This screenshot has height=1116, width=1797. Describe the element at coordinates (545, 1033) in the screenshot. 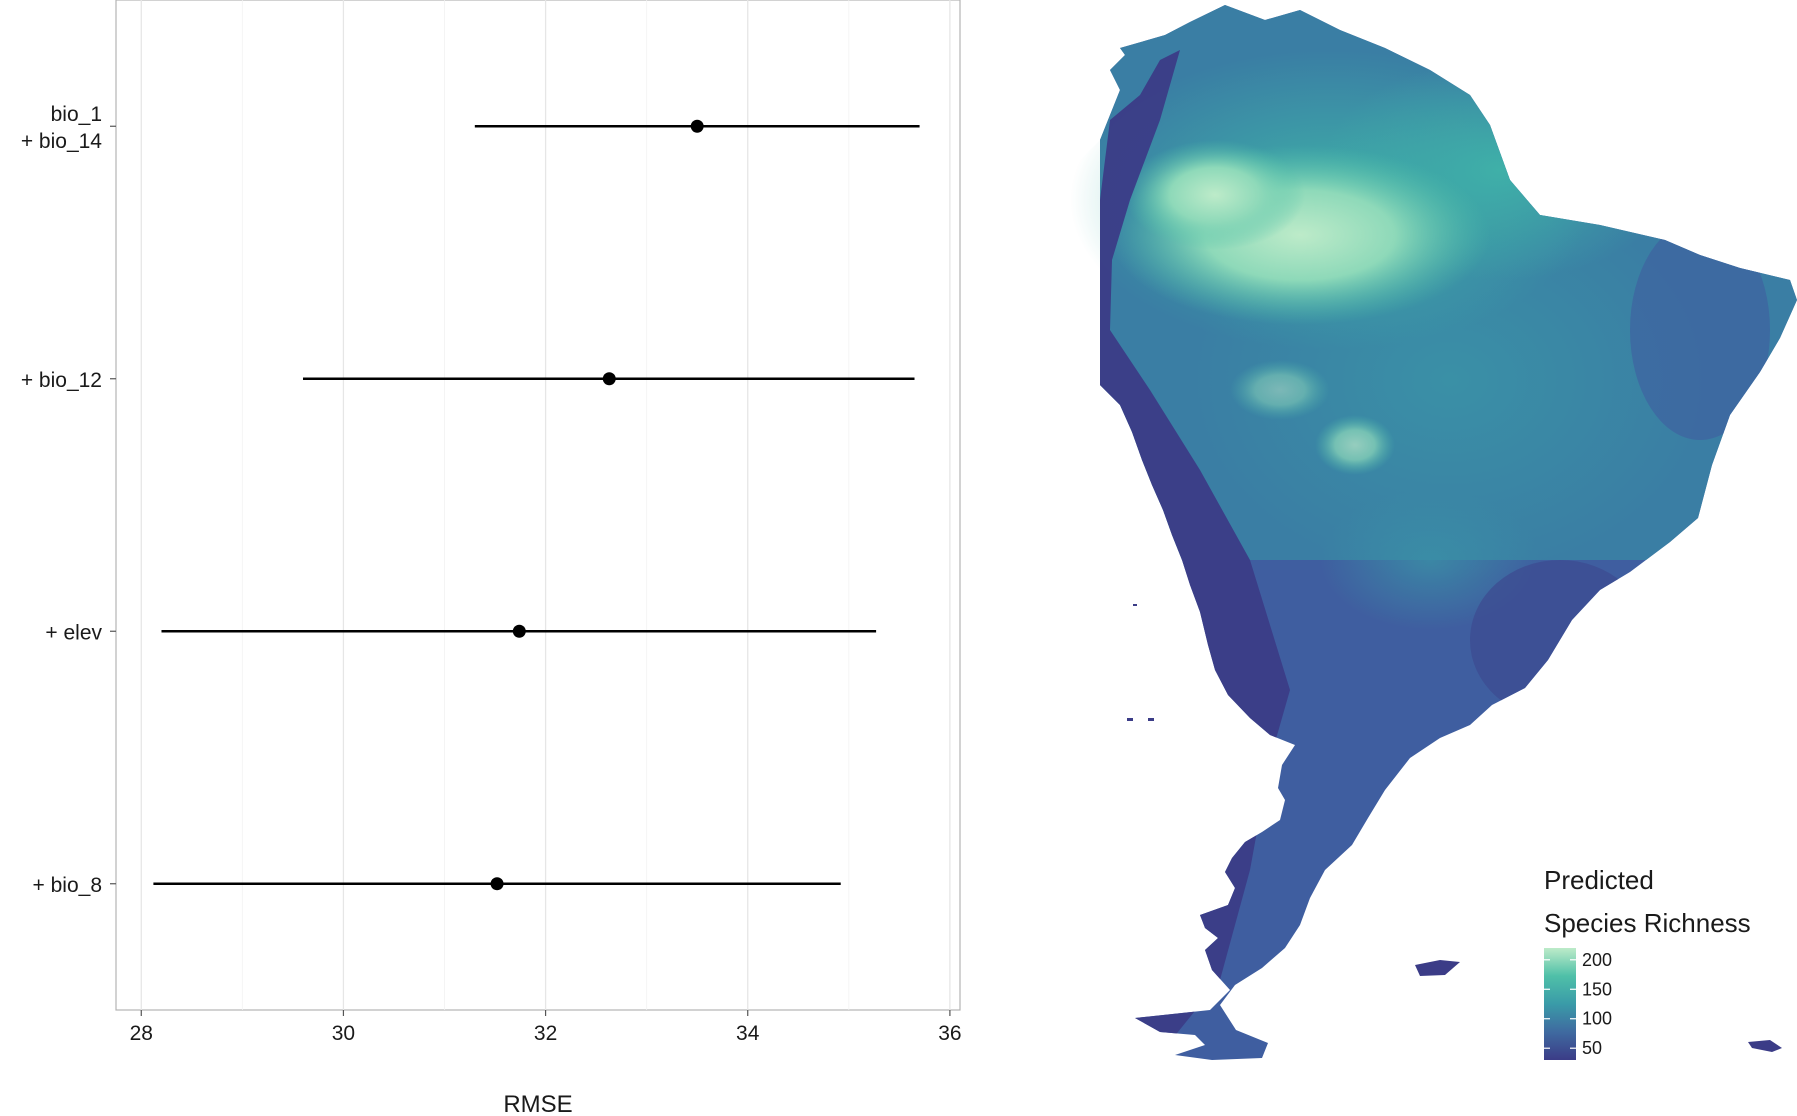

I see `x-tick-label: 32` at that location.